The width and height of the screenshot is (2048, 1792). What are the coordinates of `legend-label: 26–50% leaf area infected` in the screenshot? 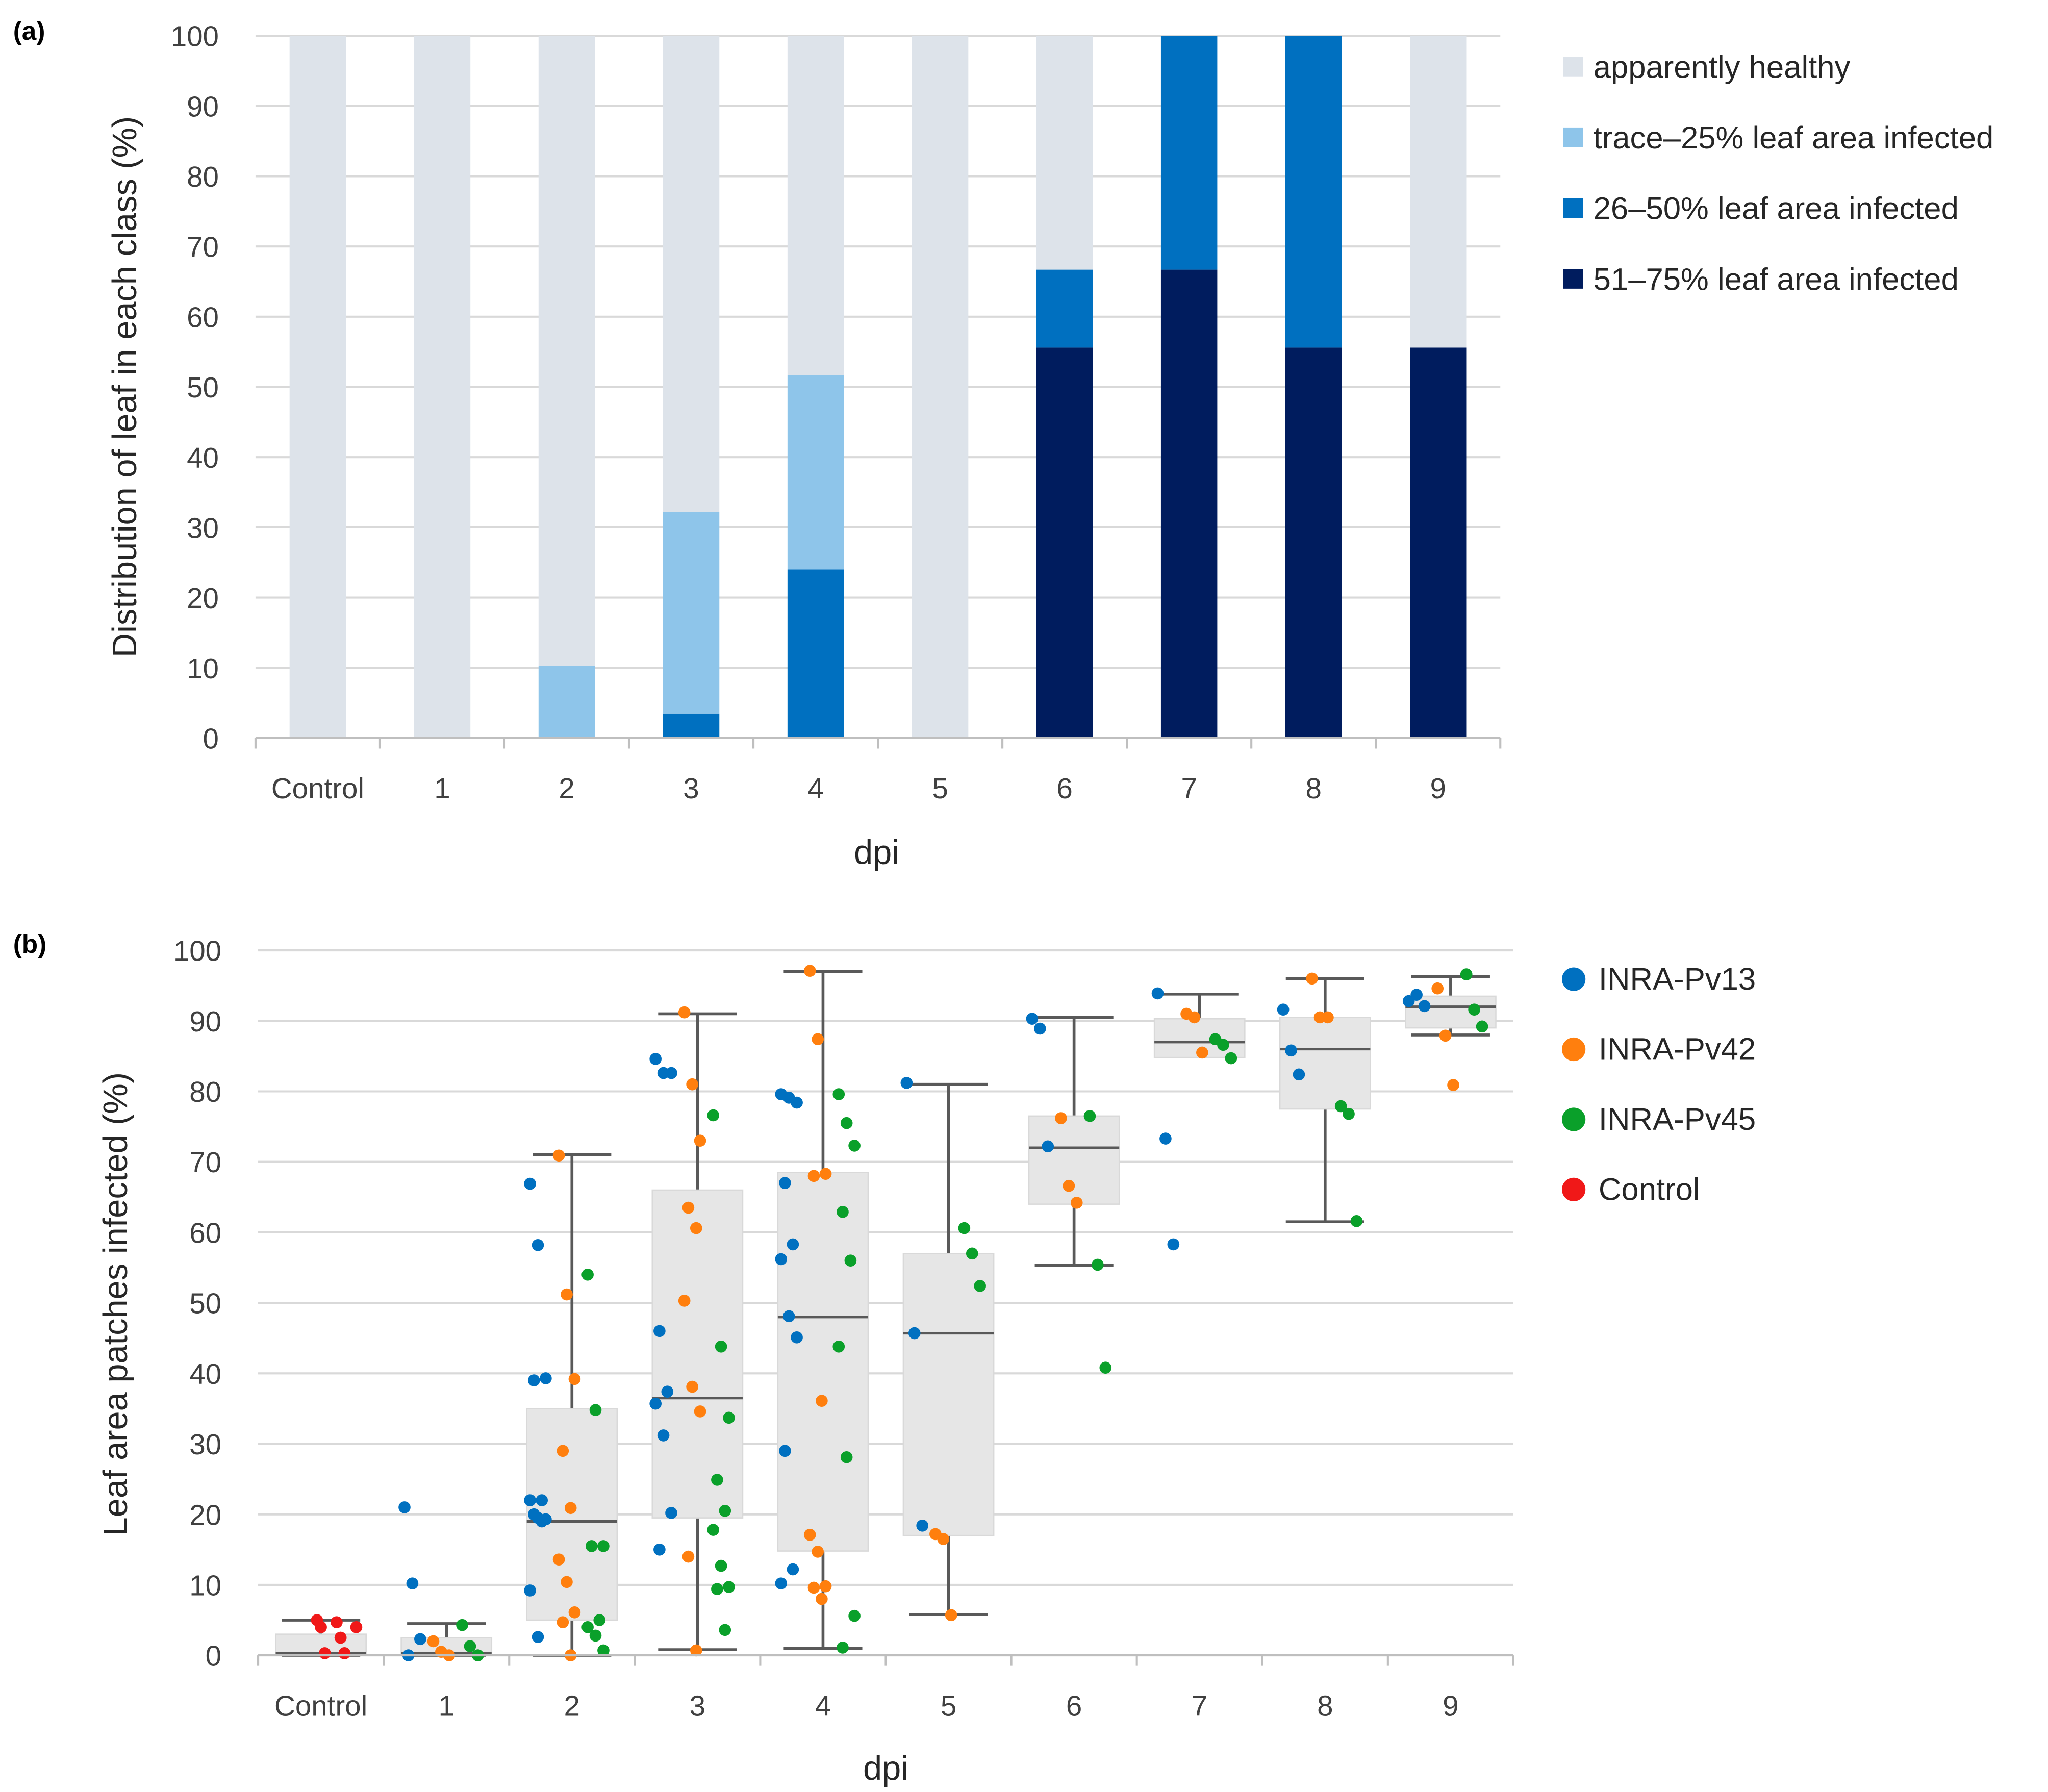 It's located at (1776, 208).